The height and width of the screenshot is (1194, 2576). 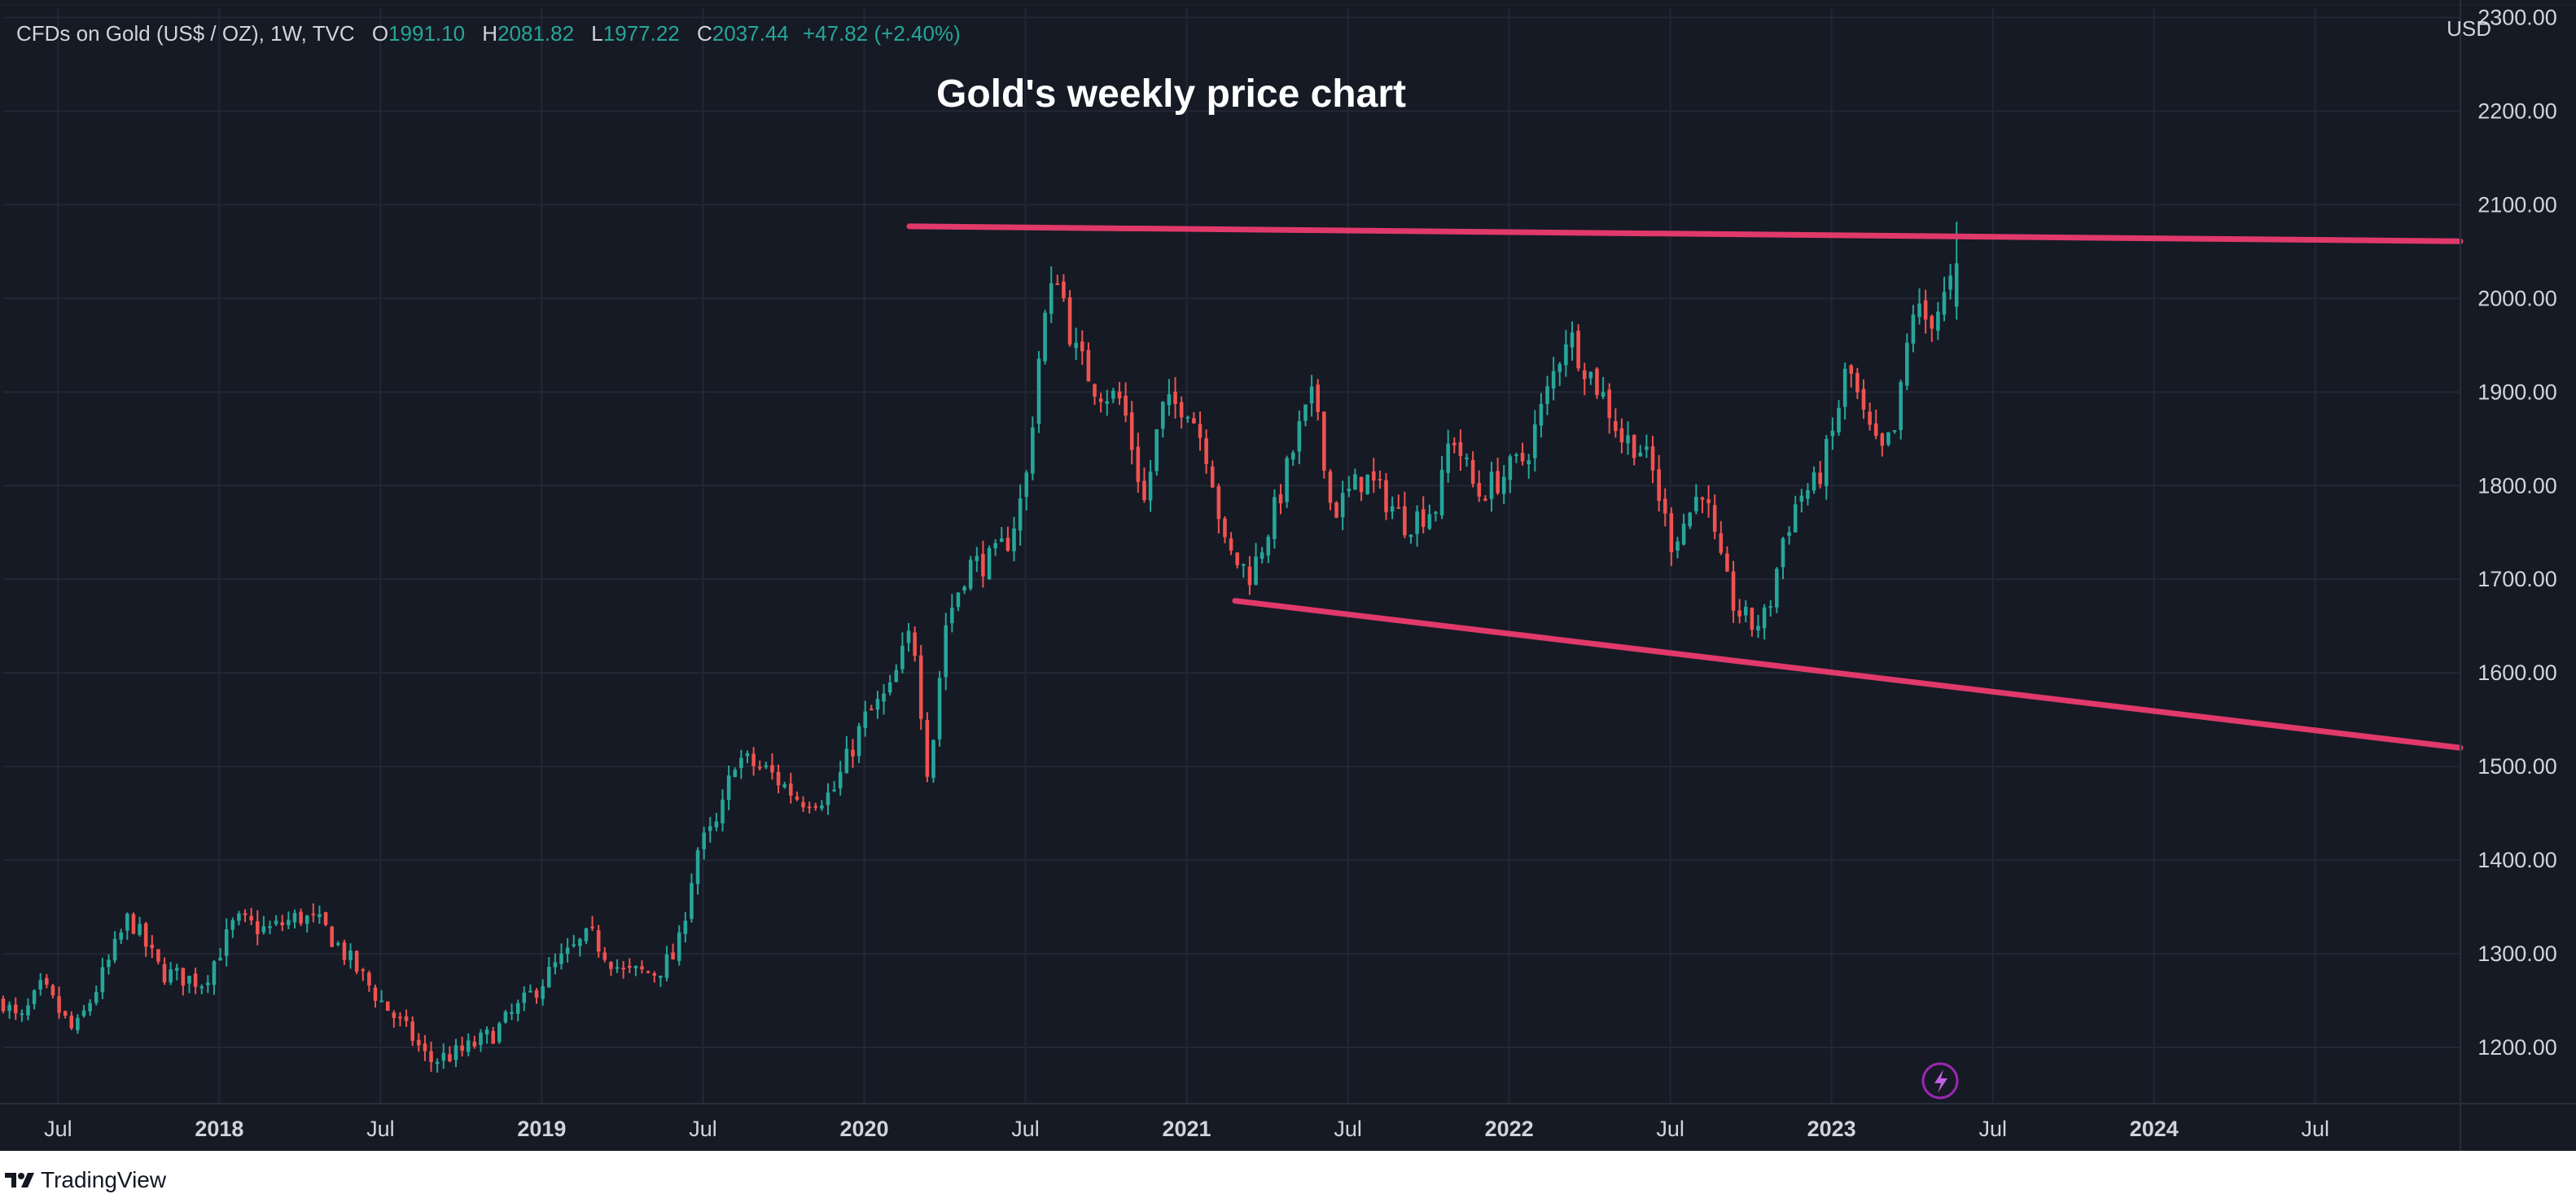 What do you see at coordinates (864, 1129) in the screenshot?
I see `time-tick-label: 2020` at bounding box center [864, 1129].